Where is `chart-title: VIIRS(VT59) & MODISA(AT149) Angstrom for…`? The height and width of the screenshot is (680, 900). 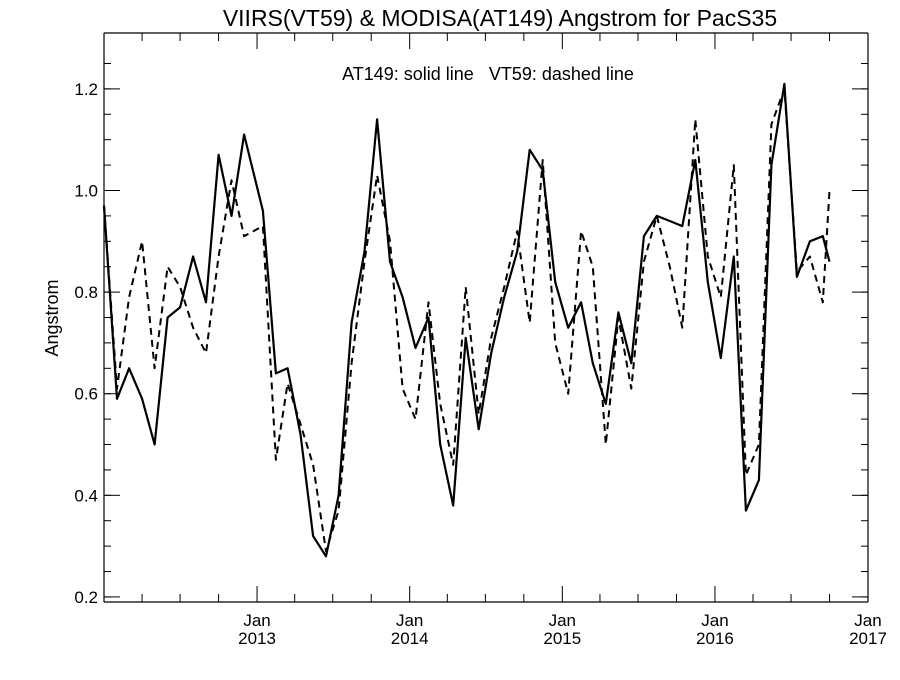
chart-title: VIIRS(VT59) & MODISA(AT149) Angstrom for… is located at coordinates (500, 18).